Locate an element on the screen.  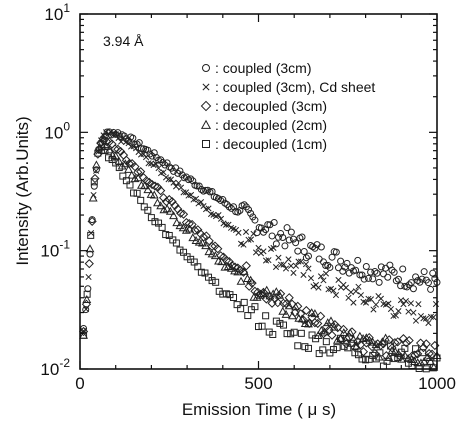
wavelength-annotation: 3.94 Å is located at coordinates (123, 41).